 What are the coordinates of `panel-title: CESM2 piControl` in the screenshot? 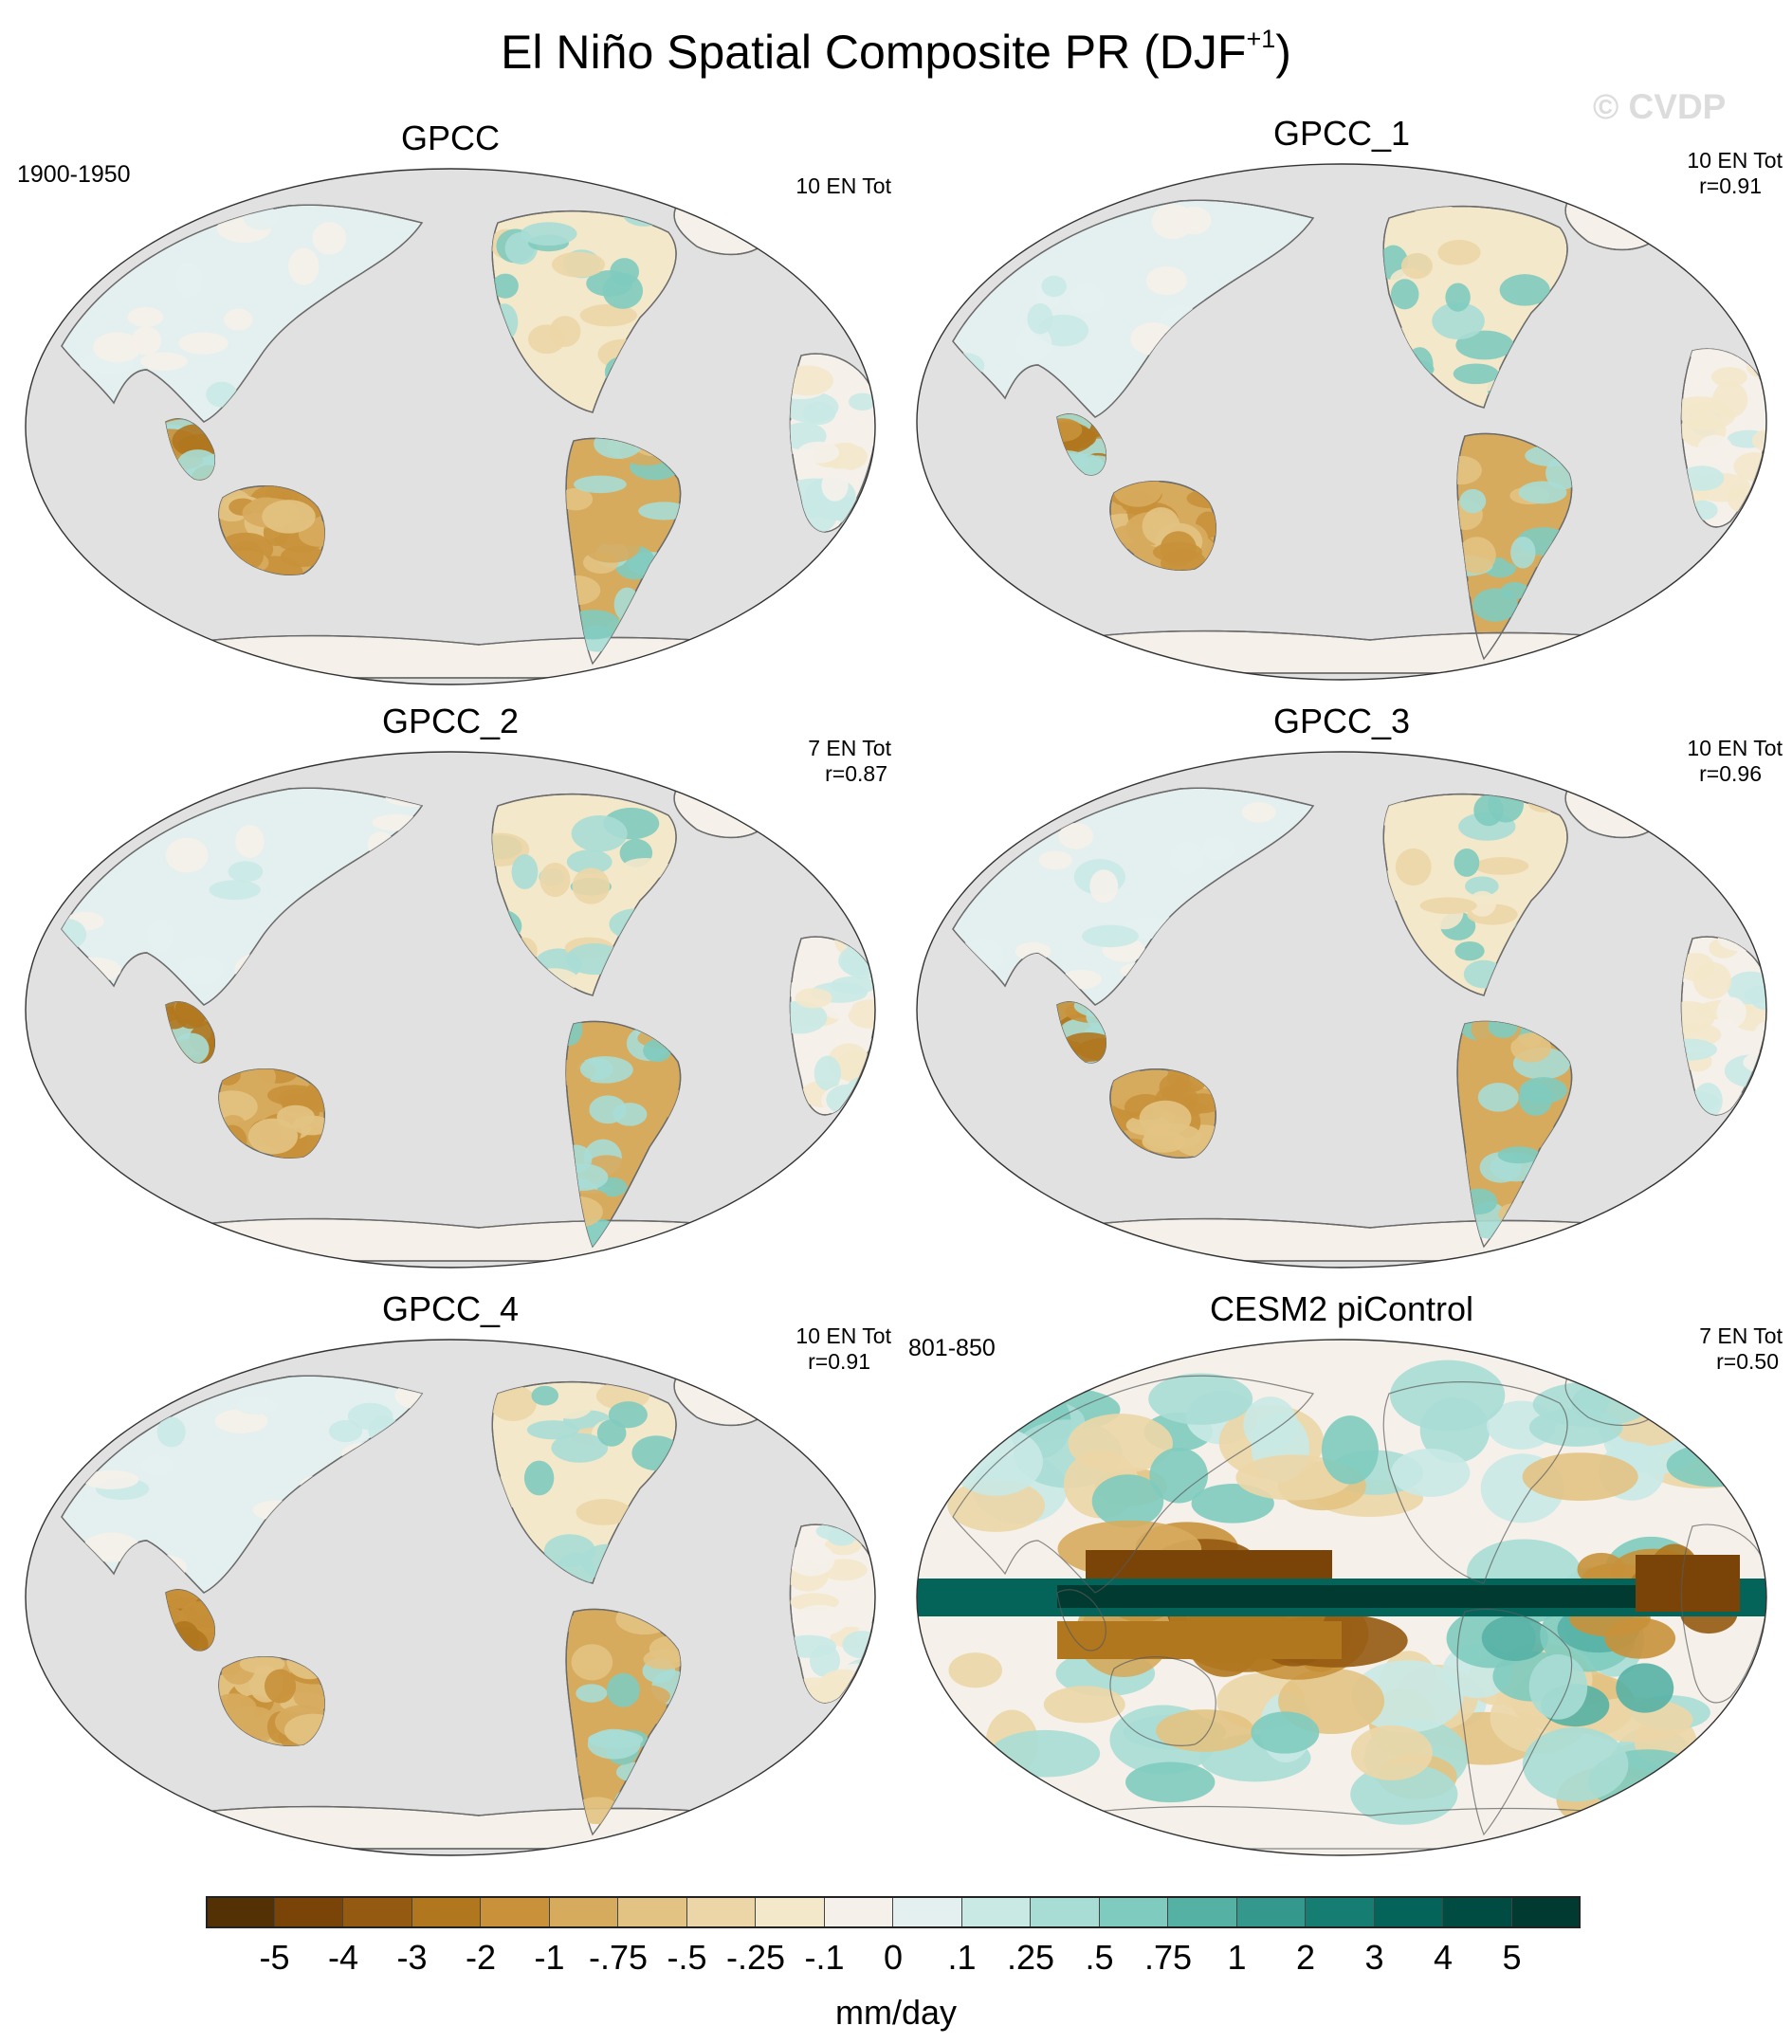 It's located at (1341, 1308).